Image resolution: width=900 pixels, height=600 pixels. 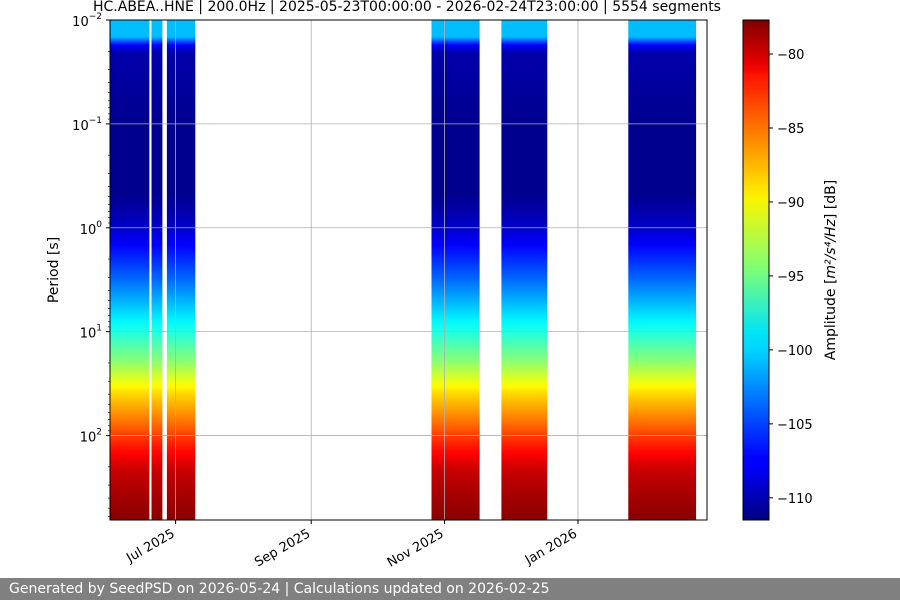 I want to click on colorbar-label-unit: m²/s⁴/Hz, so click(x=831, y=248).